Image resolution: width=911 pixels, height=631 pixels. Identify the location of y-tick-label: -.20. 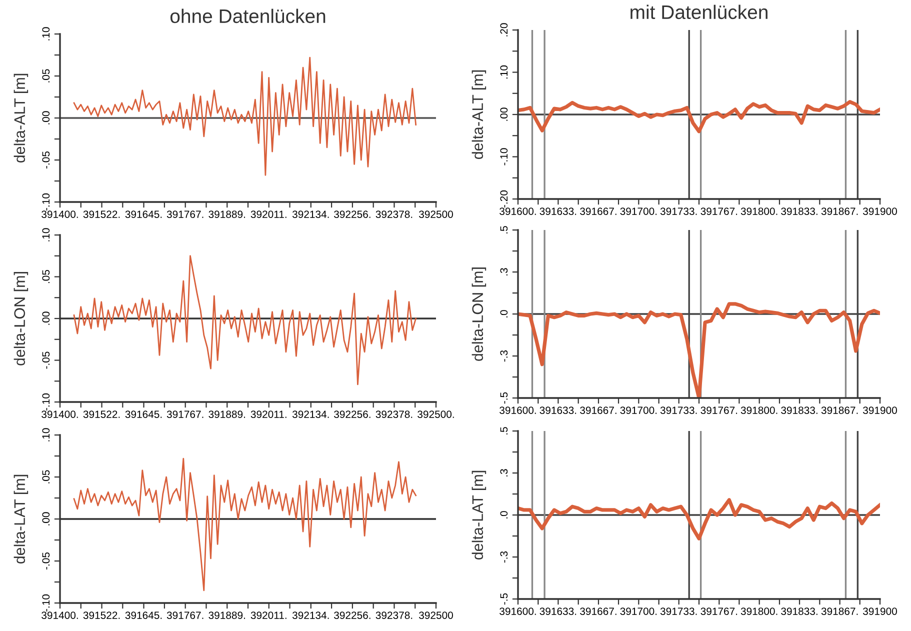
(504, 199).